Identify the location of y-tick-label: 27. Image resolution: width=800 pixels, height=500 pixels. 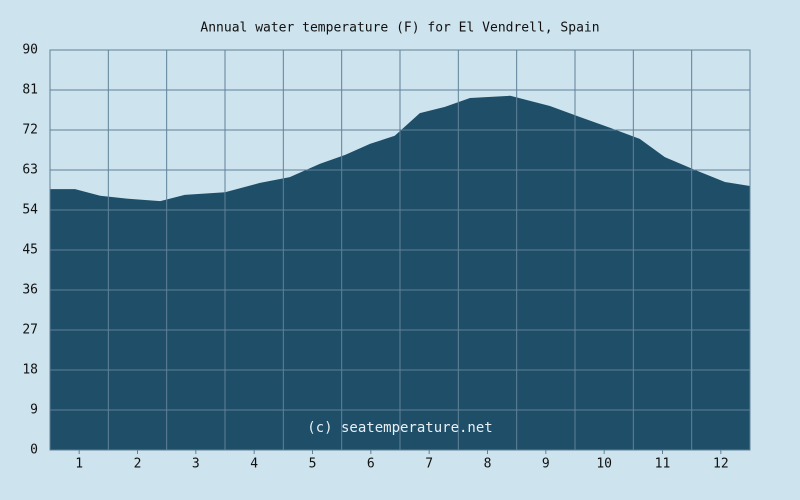
(30, 330).